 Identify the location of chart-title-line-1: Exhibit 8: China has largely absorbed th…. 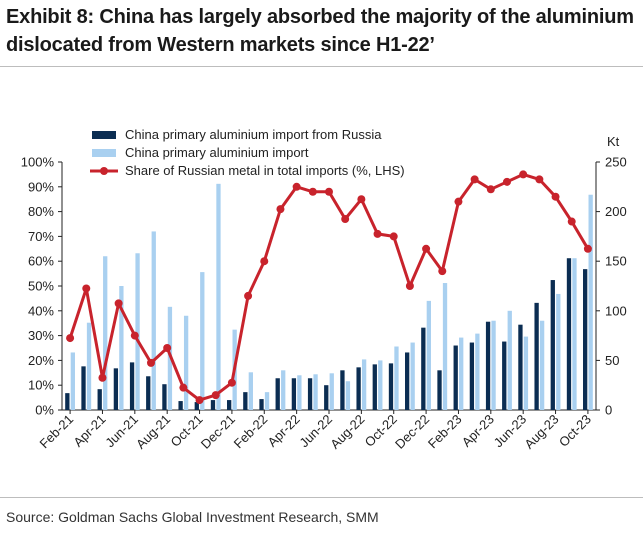
(320, 17).